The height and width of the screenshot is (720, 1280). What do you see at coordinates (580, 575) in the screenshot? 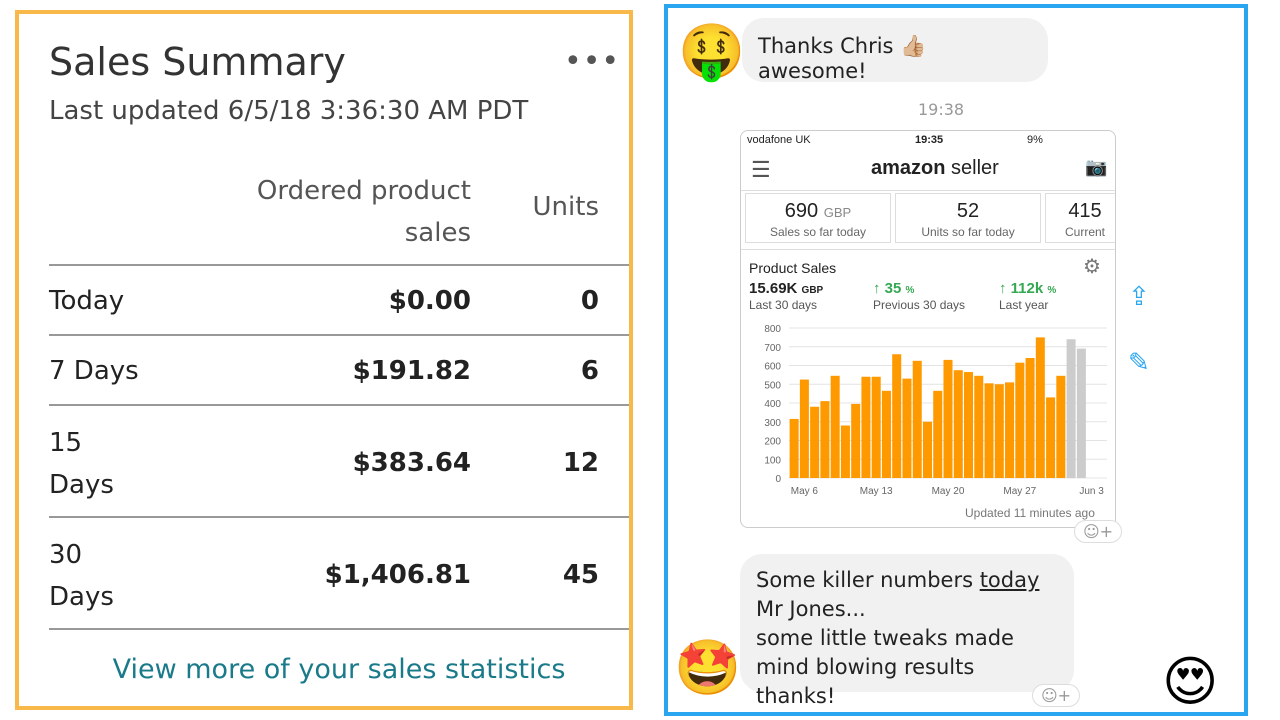
I see `row-units: 45` at bounding box center [580, 575].